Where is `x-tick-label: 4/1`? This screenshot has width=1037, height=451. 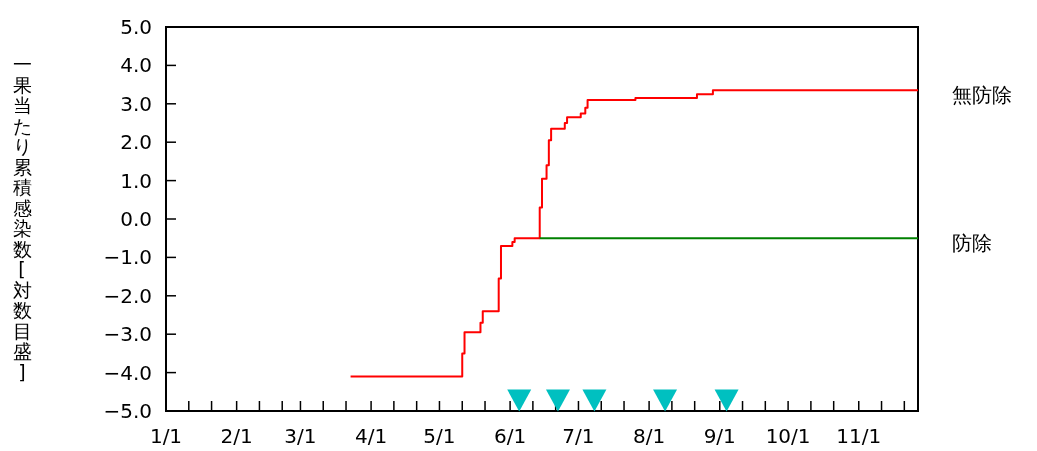
x-tick-label: 4/1 is located at coordinates (371, 436).